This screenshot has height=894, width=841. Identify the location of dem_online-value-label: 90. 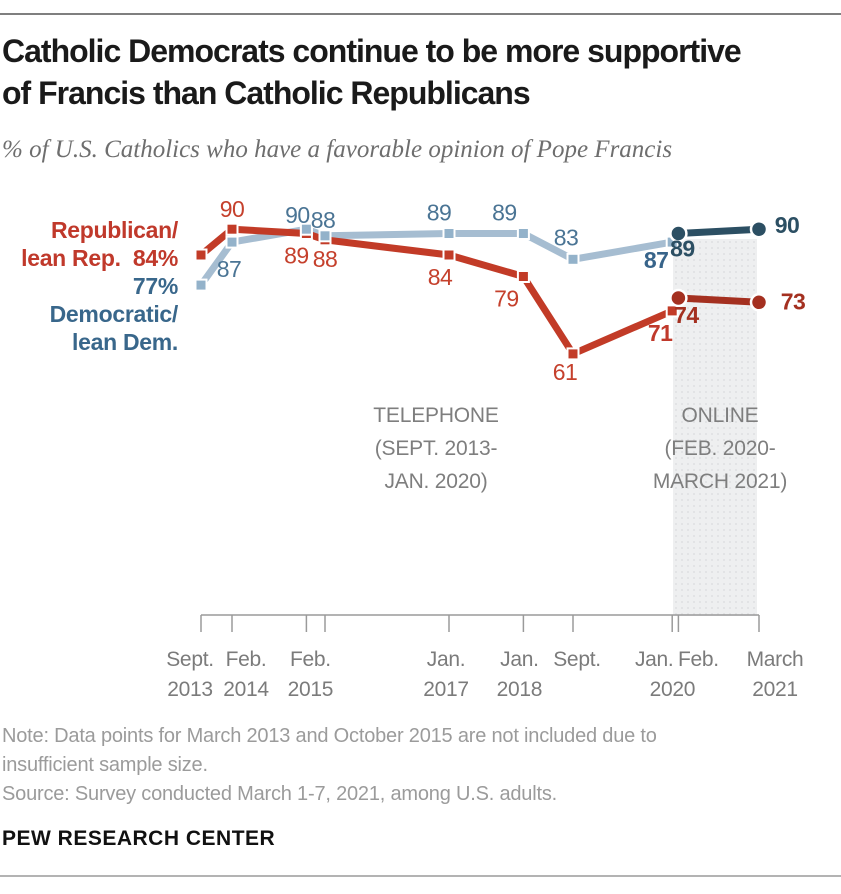
(787, 225).